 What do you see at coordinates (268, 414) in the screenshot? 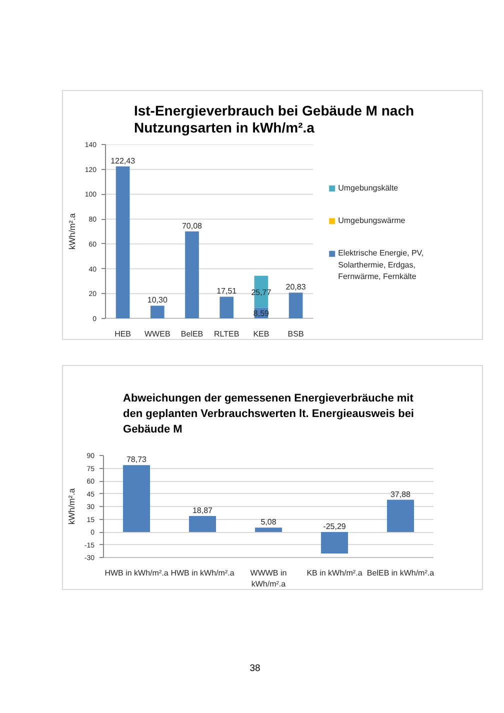
I see `chart-title: Abweichungen der gemessenen Energieverbräuche mit den geplanten Verbrauchswerten lt. Energieausweis bei Gebäude M` at bounding box center [268, 414].